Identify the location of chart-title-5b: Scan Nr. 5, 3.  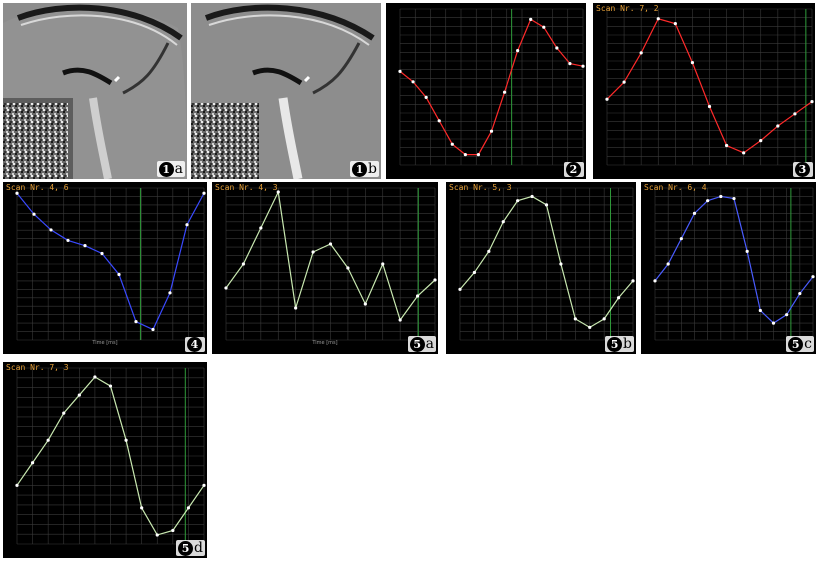
(480, 187).